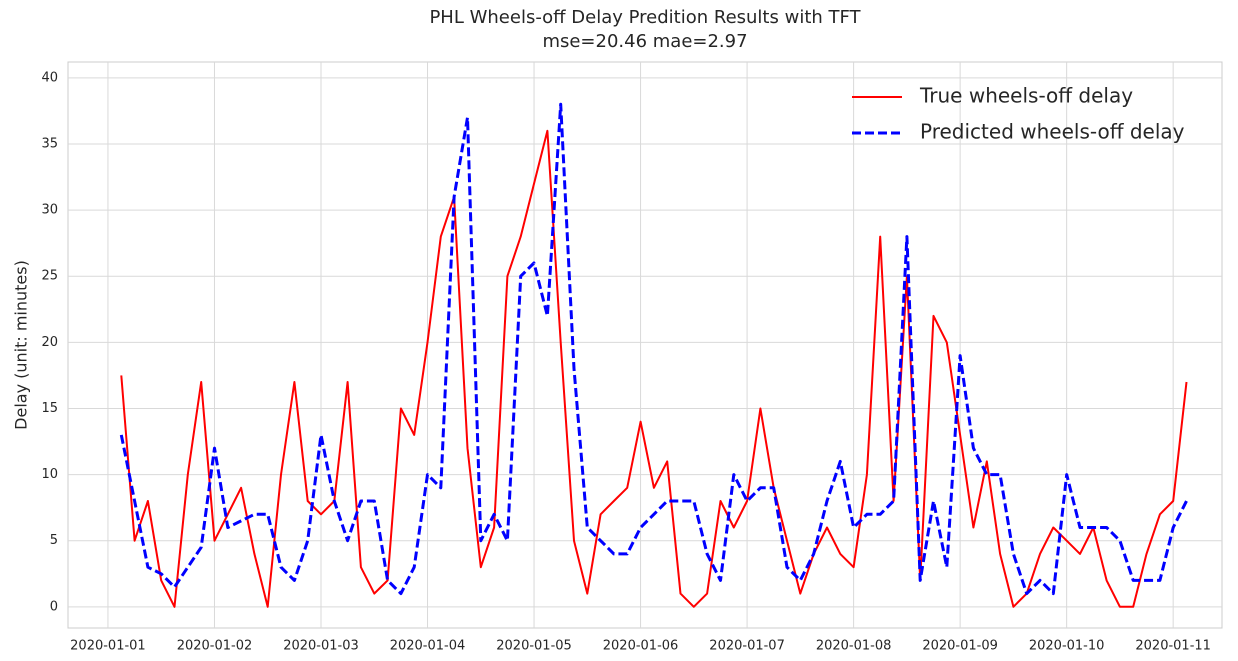 The width and height of the screenshot is (1238, 661). What do you see at coordinates (49, 276) in the screenshot?
I see `y-tick-label: 25` at bounding box center [49, 276].